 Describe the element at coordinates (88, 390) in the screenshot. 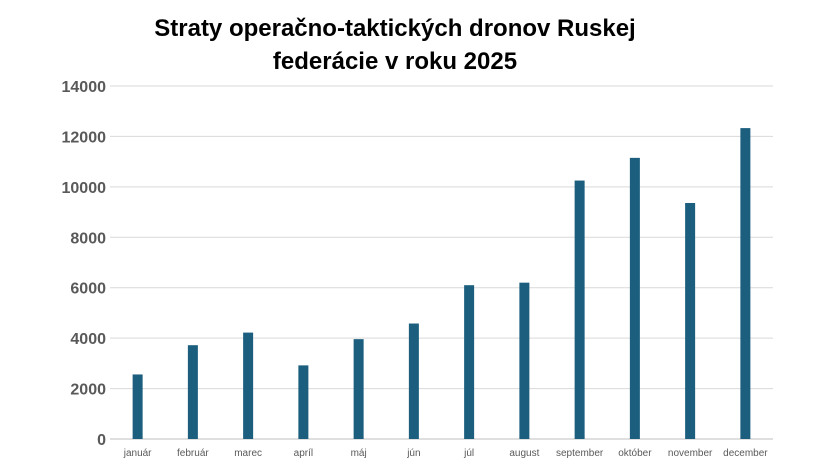

I see `y-tick-label: 2000` at that location.